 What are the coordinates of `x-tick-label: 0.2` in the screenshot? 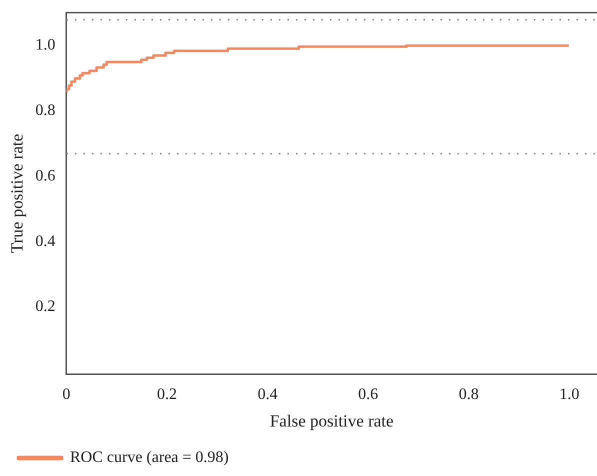 It's located at (166, 395).